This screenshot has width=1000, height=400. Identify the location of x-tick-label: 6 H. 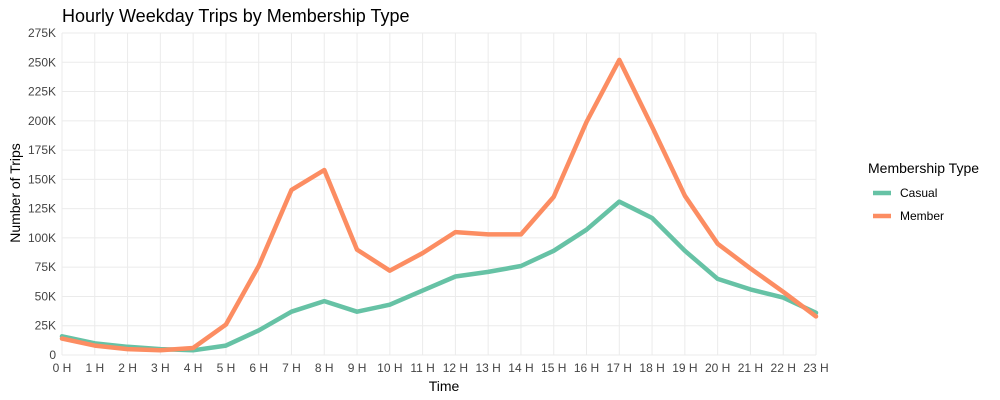
(258, 368).